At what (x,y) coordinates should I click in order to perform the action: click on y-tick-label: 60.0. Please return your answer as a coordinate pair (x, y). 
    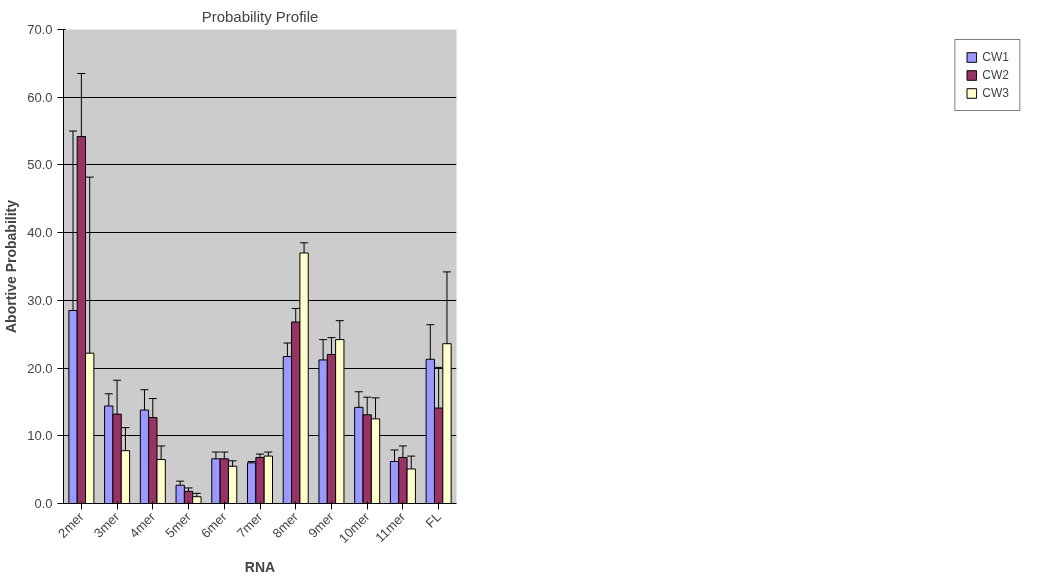
    Looking at the image, I should click on (40, 97).